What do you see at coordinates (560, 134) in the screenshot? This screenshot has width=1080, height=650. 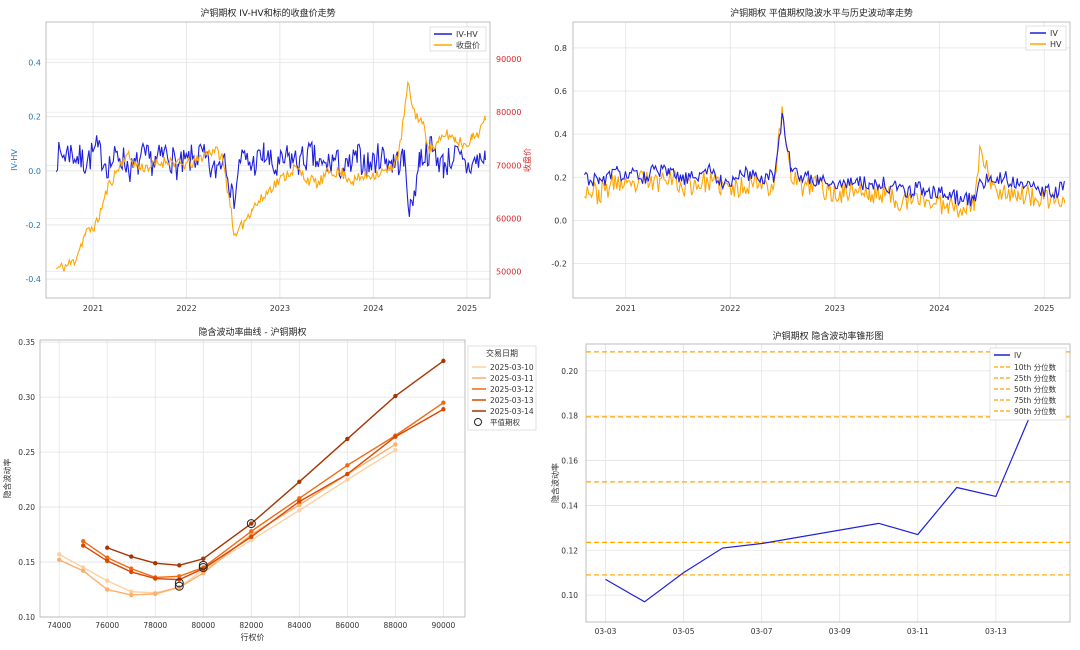 I see `p2-y-tick-label: 0.4` at bounding box center [560, 134].